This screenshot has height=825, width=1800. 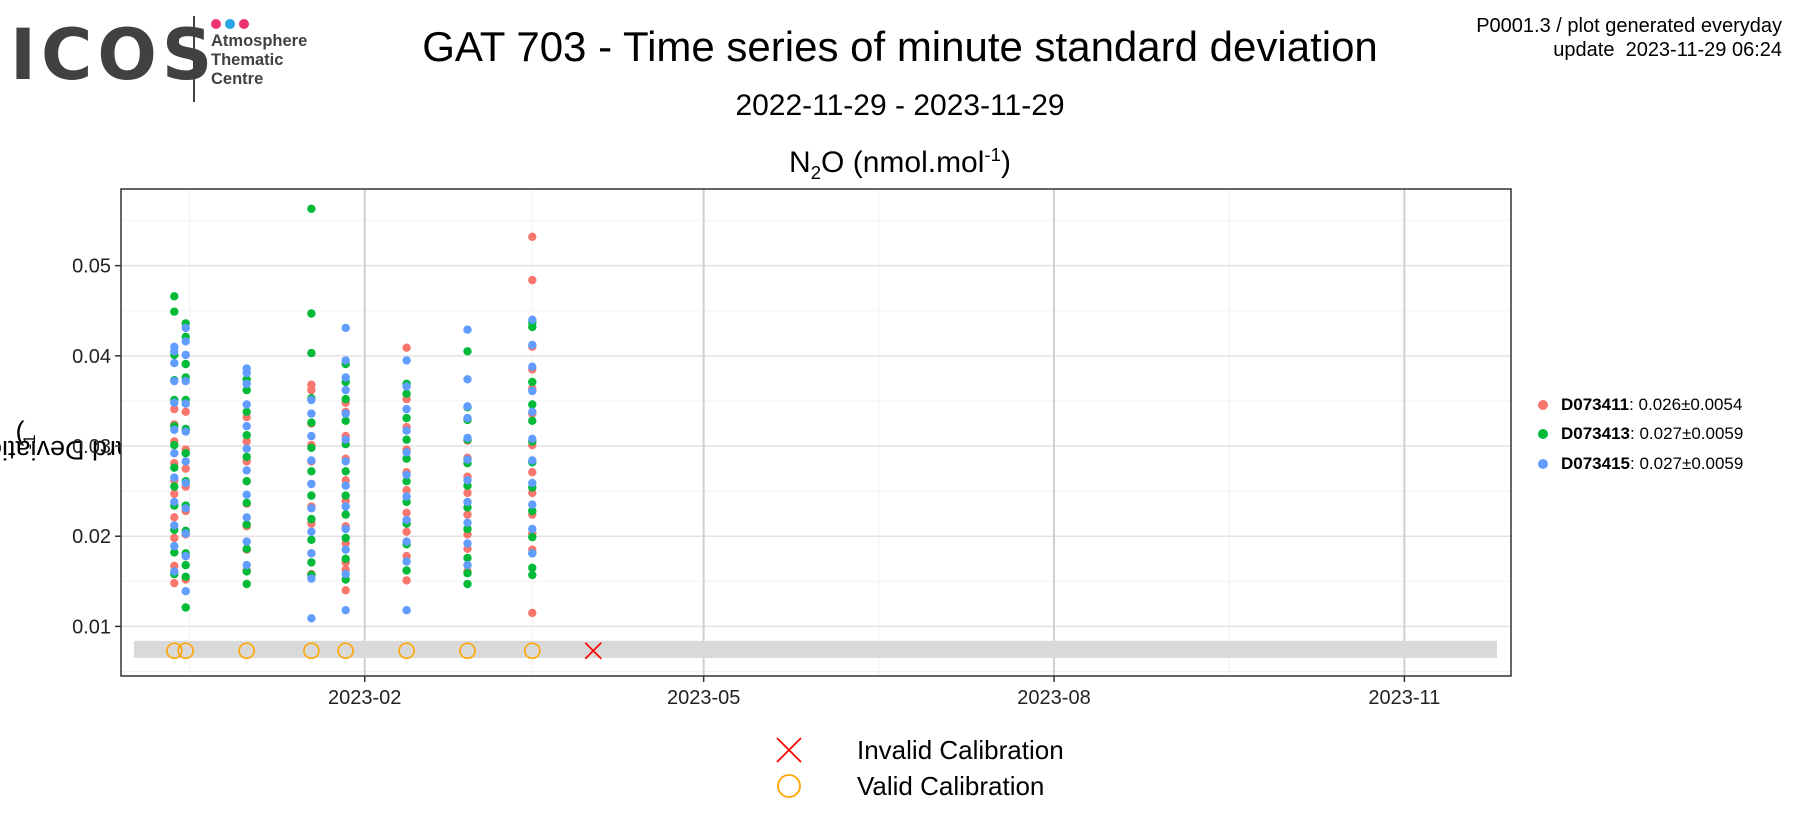 What do you see at coordinates (259, 41) in the screenshot?
I see `logo-line-1: Atmosphere` at bounding box center [259, 41].